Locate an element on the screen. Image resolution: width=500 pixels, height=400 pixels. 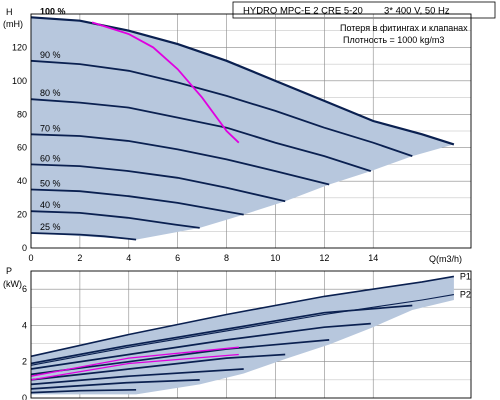
flow-tick-label: 2 is located at coordinates (79, 258).